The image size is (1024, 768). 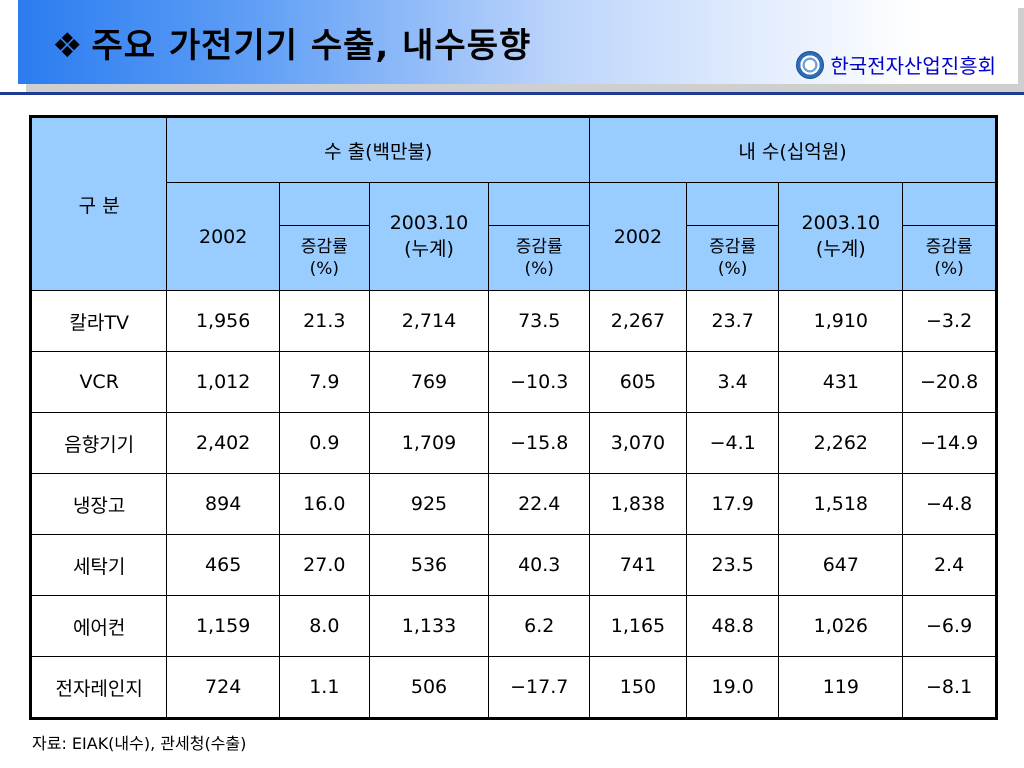 What do you see at coordinates (638, 626) in the screenshot?
I see `table-cell: 1,165` at bounding box center [638, 626].